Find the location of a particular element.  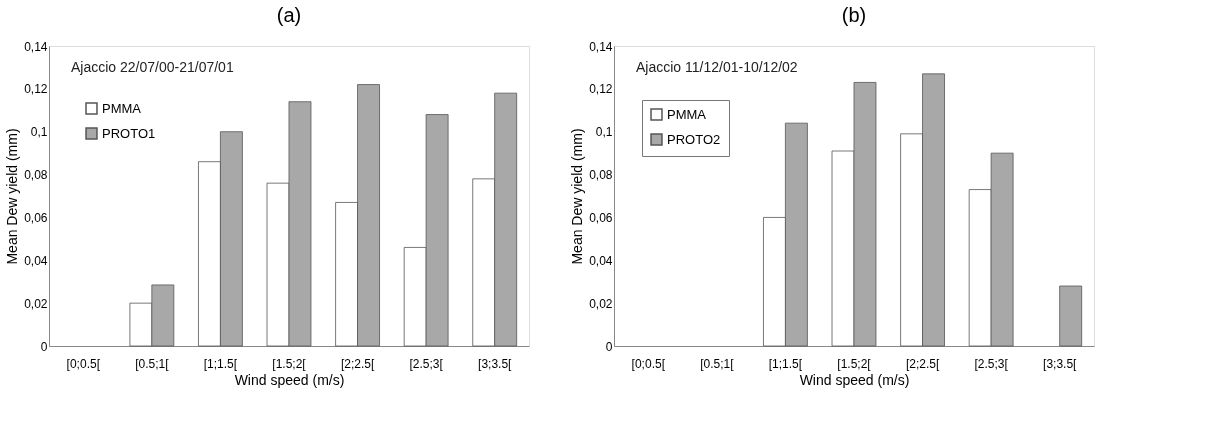

annotation: Ajaccio 22/07/00-21/07/01 is located at coordinates (152, 67).